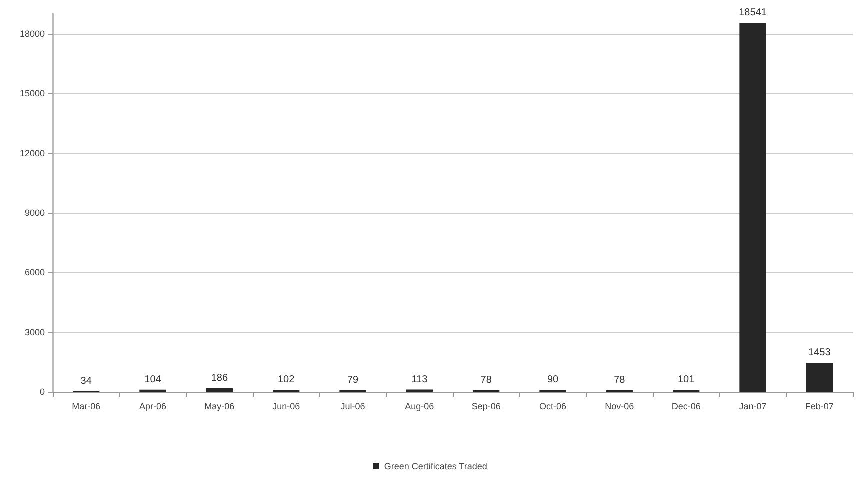  Describe the element at coordinates (819, 407) in the screenshot. I see `x-tick-label: Feb-07` at that location.